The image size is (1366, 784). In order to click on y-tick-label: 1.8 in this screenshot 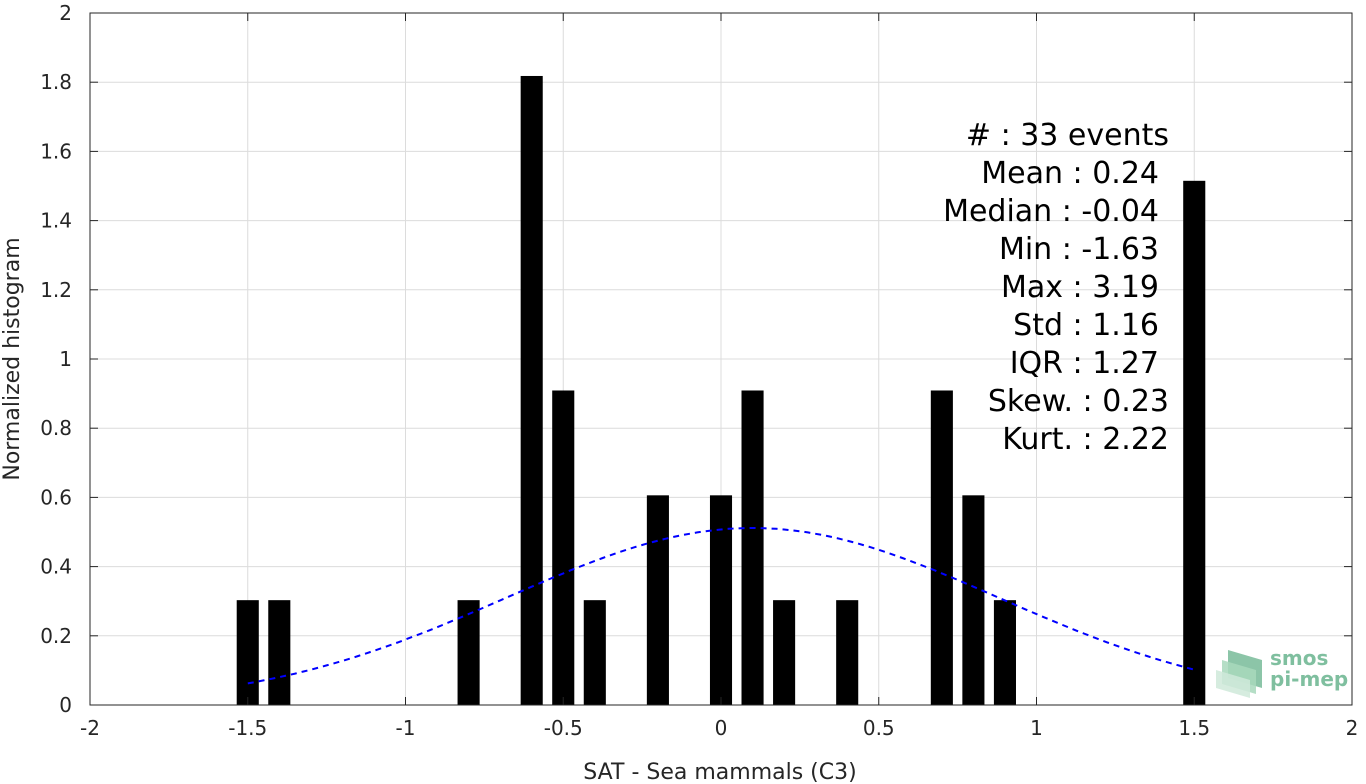, I will do `click(56, 82)`.